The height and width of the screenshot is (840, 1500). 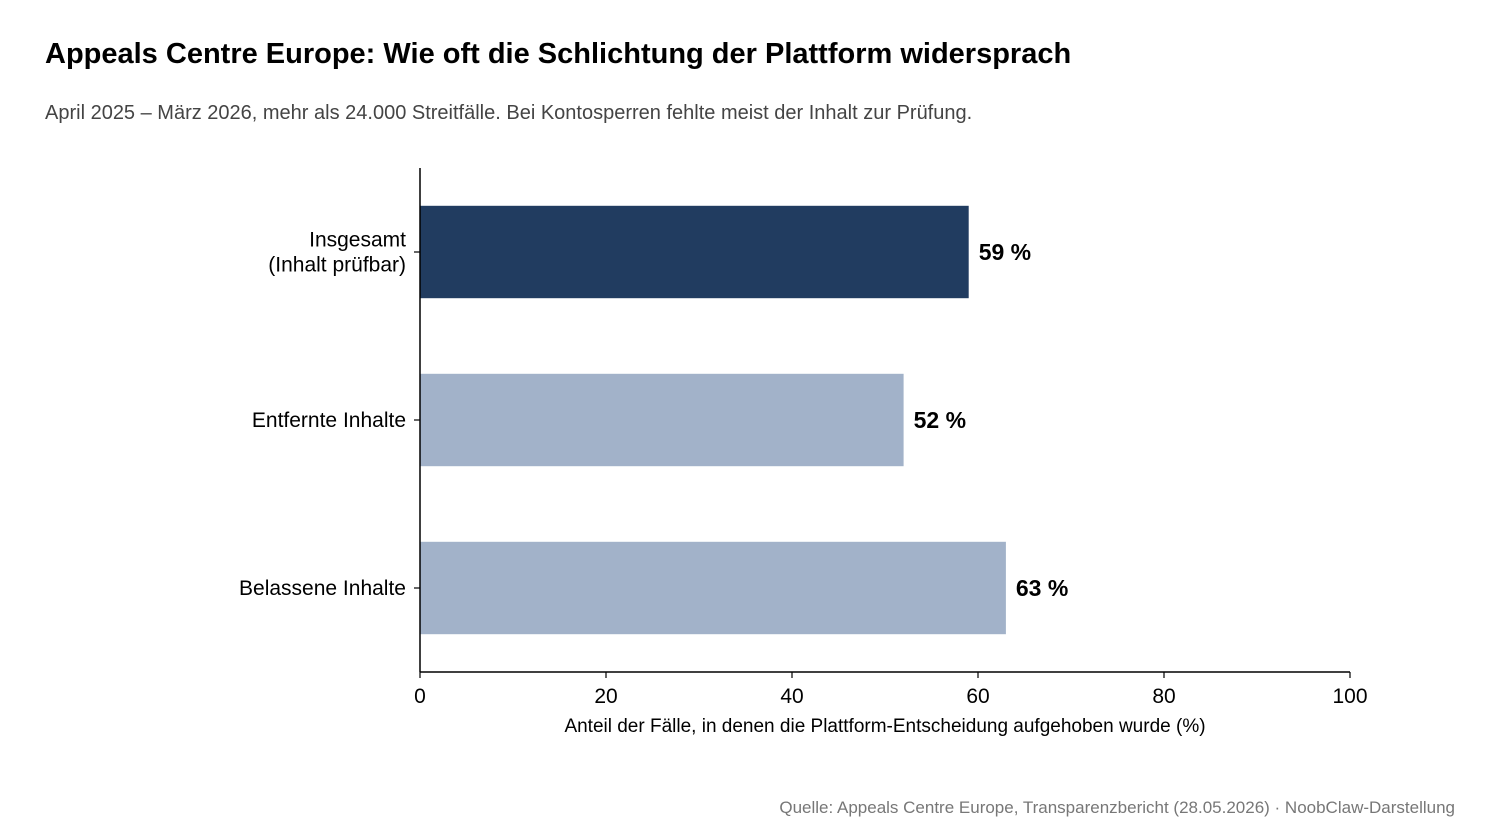 I want to click on value-label-2: 63 %, so click(x=1042, y=588).